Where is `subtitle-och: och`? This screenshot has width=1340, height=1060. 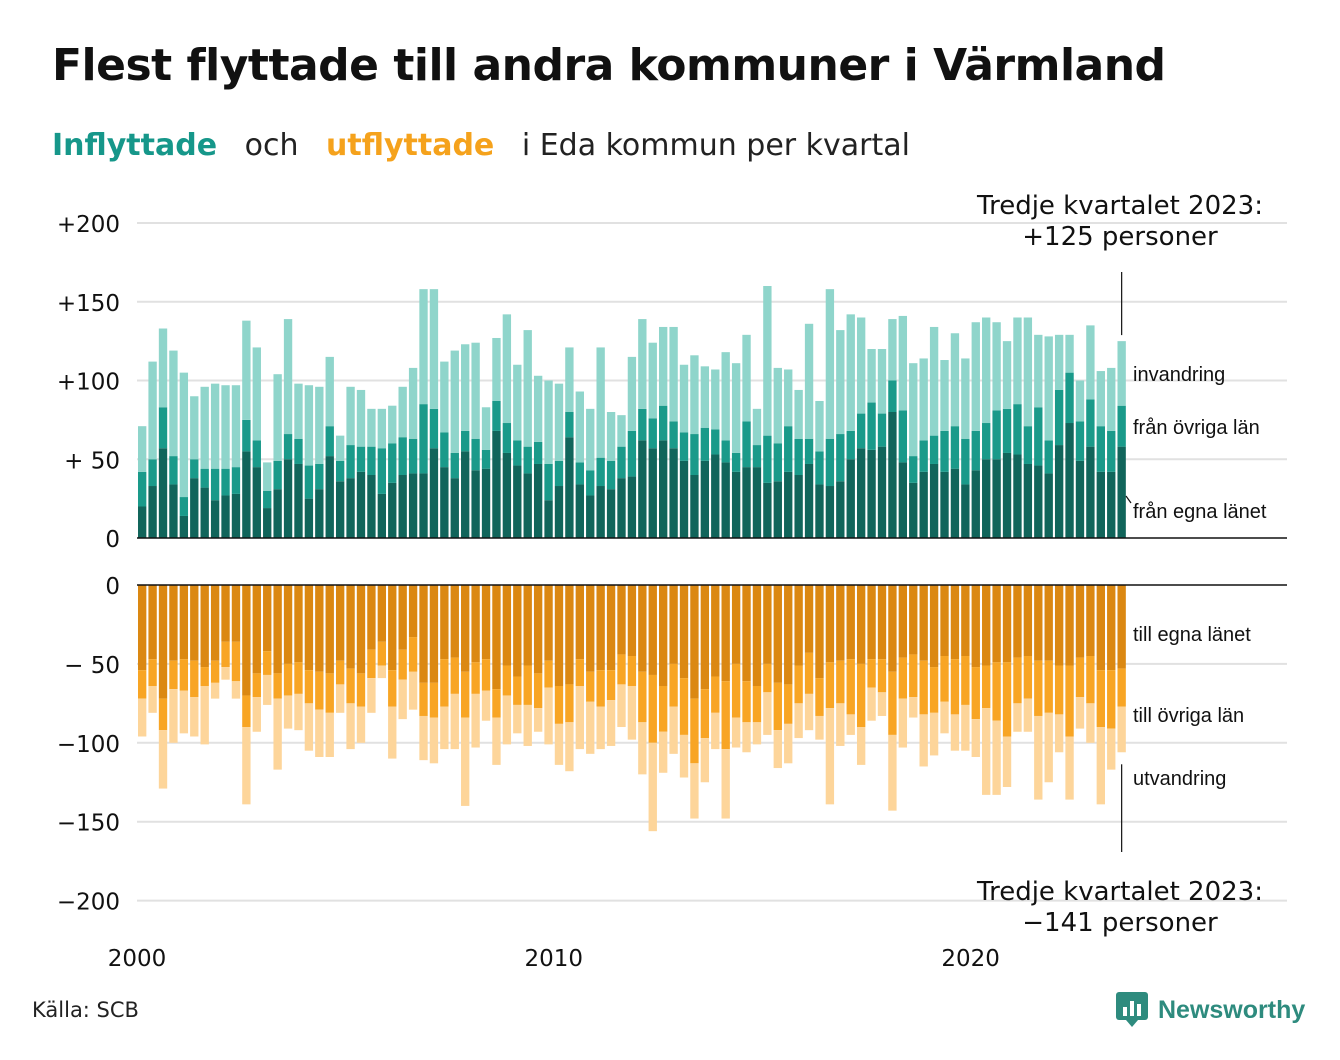
subtitle-och: och is located at coordinates (271, 145).